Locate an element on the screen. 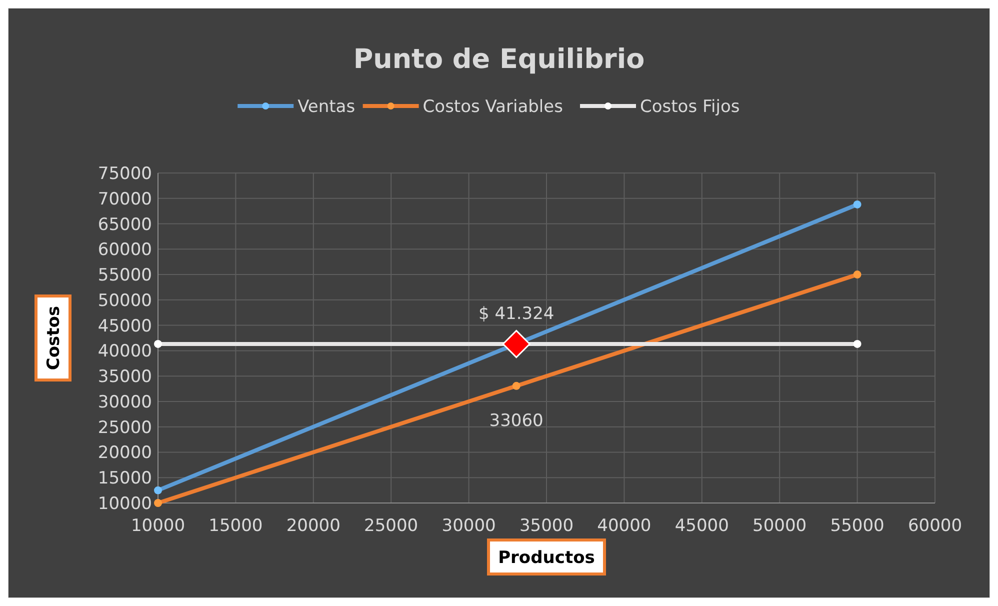 Image resolution: width=998 pixels, height=606 pixels. x-axis-title: Productos is located at coordinates (546, 558).